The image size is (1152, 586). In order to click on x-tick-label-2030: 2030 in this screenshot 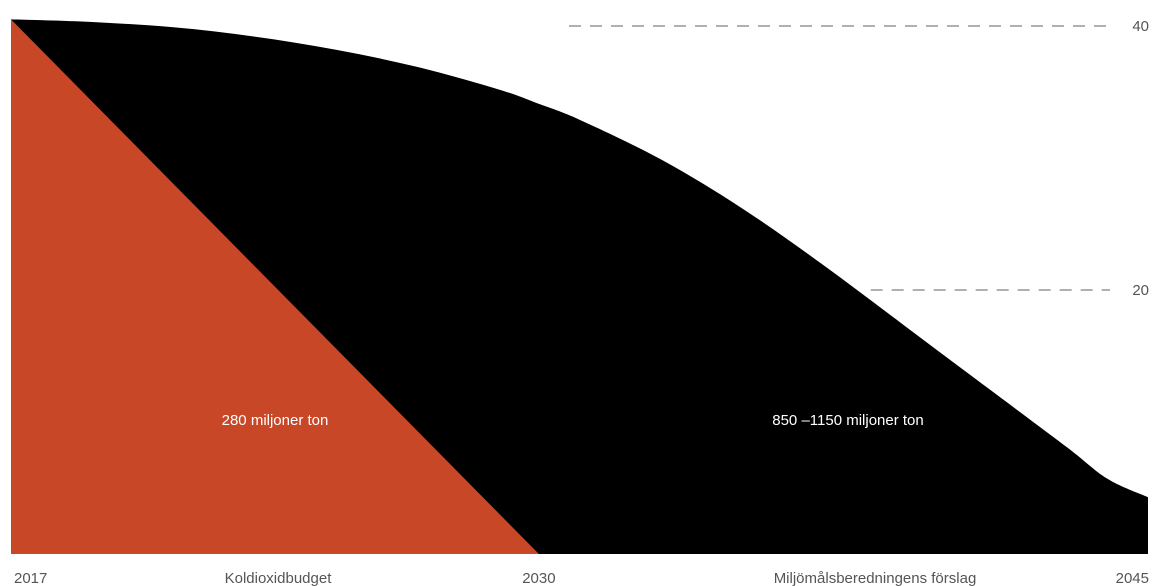, I will do `click(538, 578)`.